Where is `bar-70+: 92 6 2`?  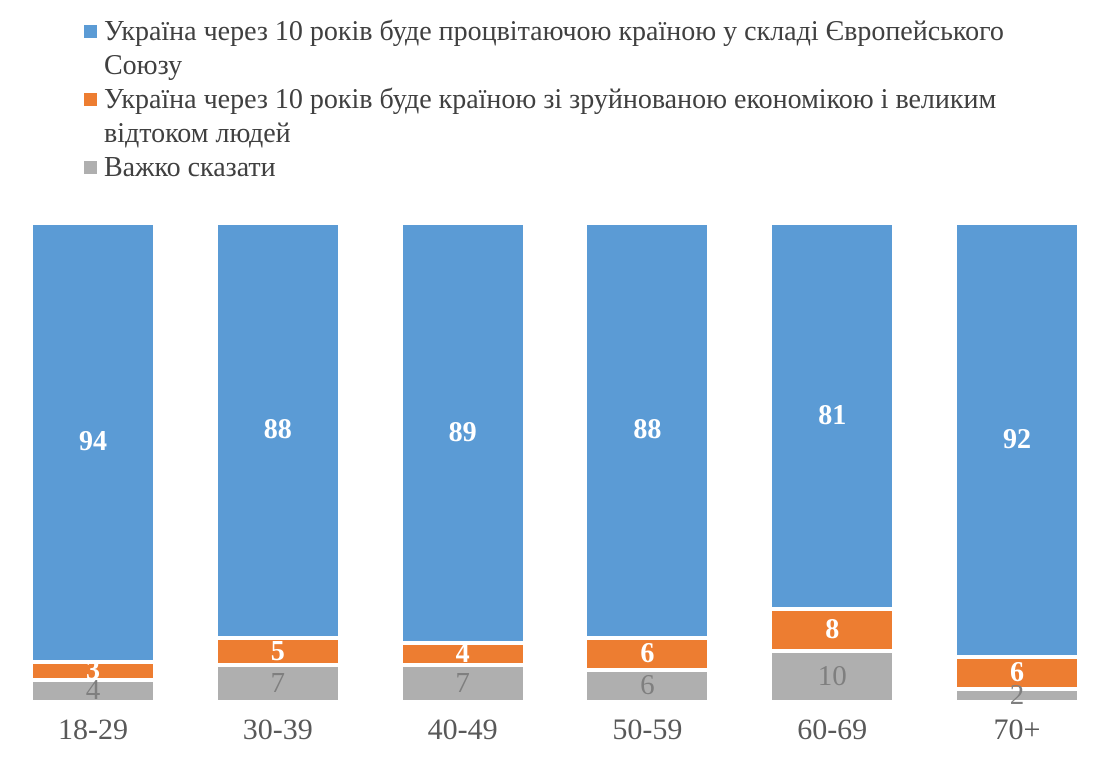 bar-70+: 92 6 2 is located at coordinates (1016, 467).